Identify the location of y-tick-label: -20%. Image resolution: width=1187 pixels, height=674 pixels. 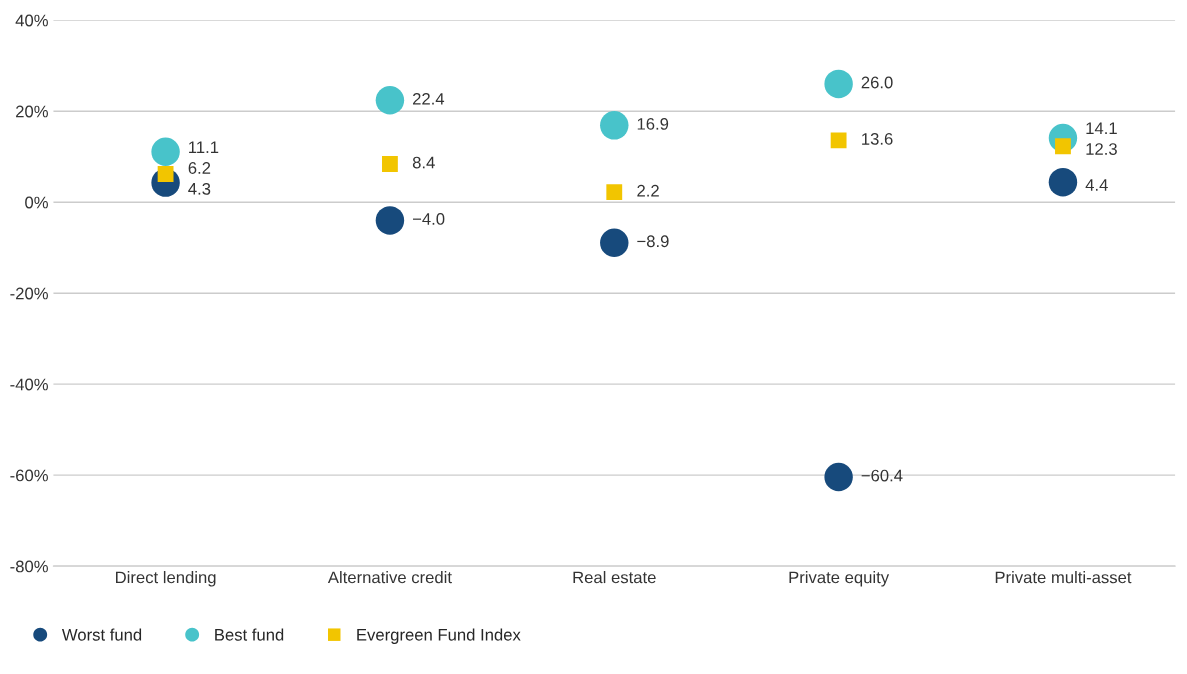
(29, 293).